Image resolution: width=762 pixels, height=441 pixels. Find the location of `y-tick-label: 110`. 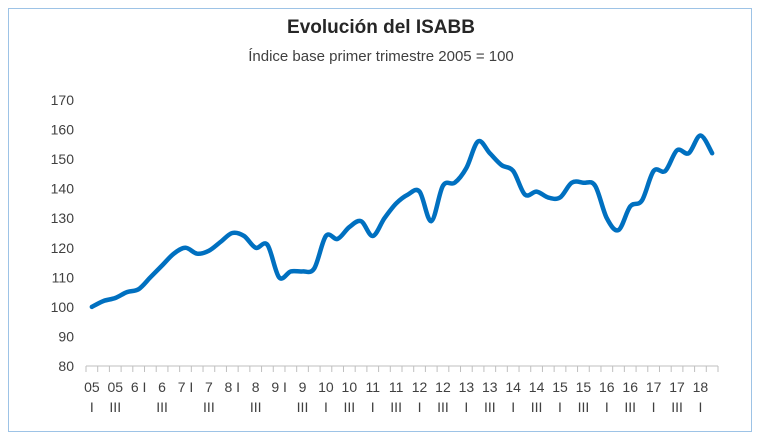

y-tick-label: 110 is located at coordinates (63, 277).